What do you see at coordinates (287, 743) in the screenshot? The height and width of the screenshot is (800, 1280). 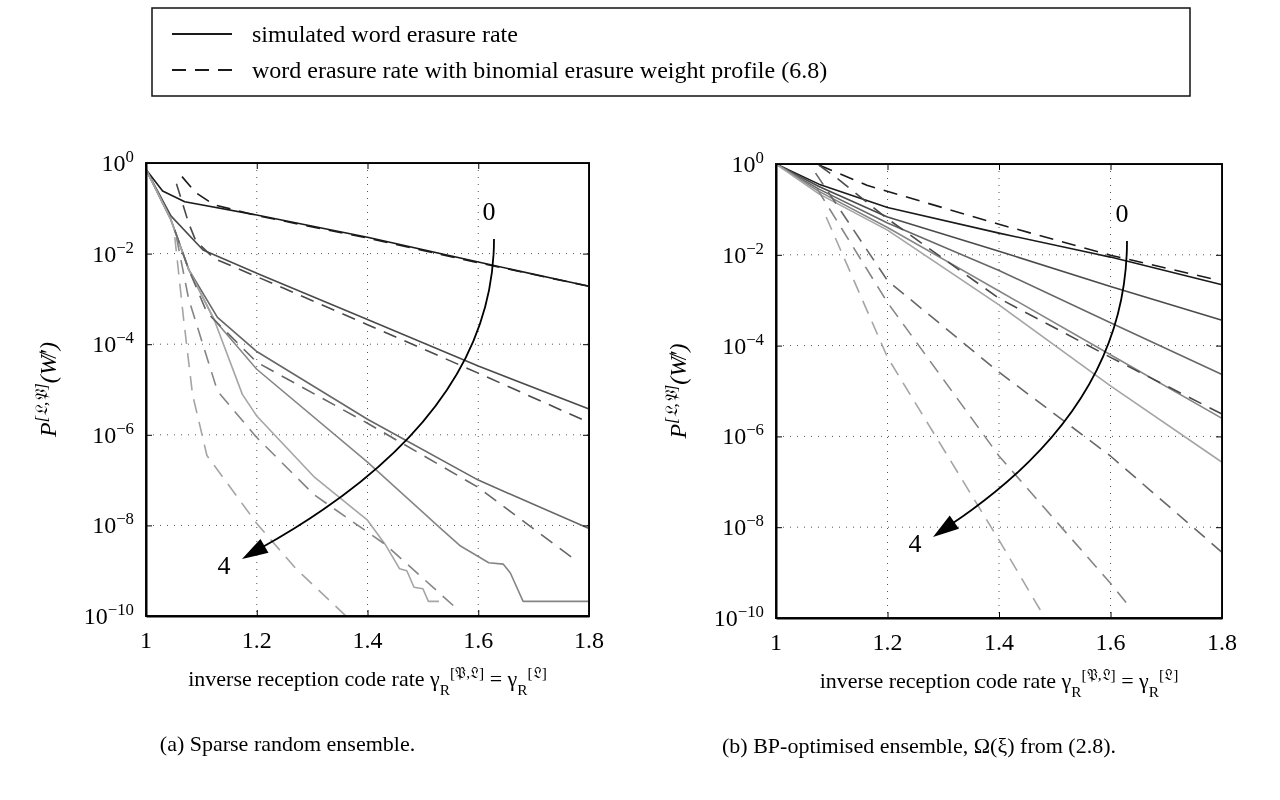 I see `text: (a) Sparse random ensemble.` at bounding box center [287, 743].